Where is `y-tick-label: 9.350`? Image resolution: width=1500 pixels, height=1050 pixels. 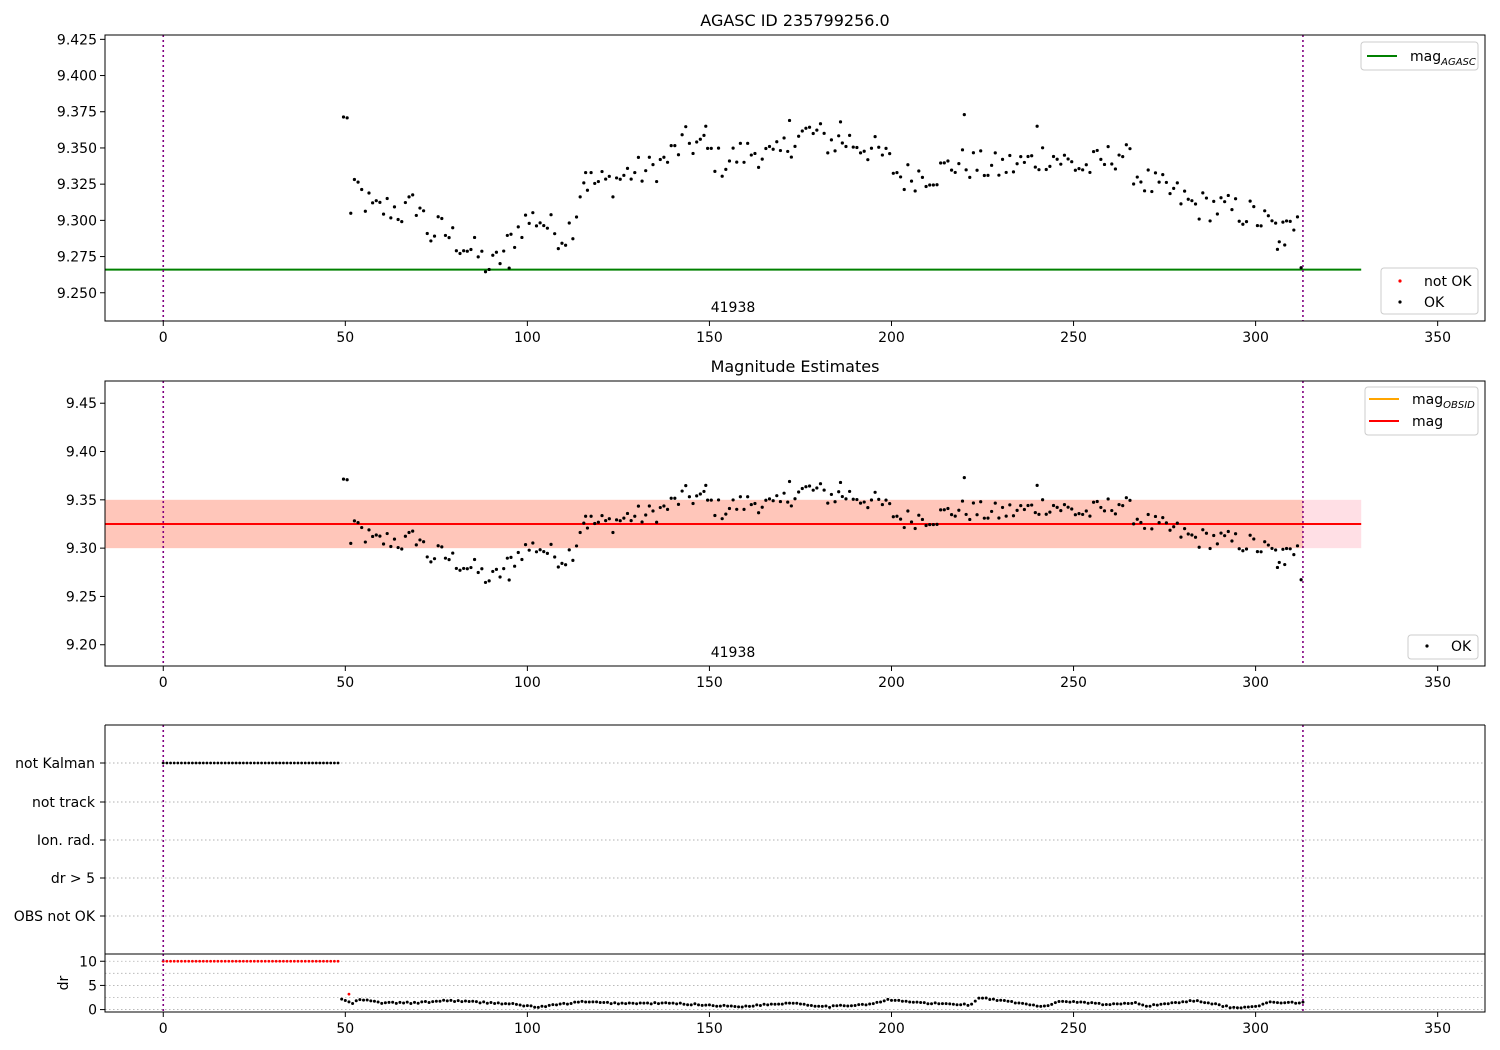 y-tick-label: 9.350 is located at coordinates (77, 149).